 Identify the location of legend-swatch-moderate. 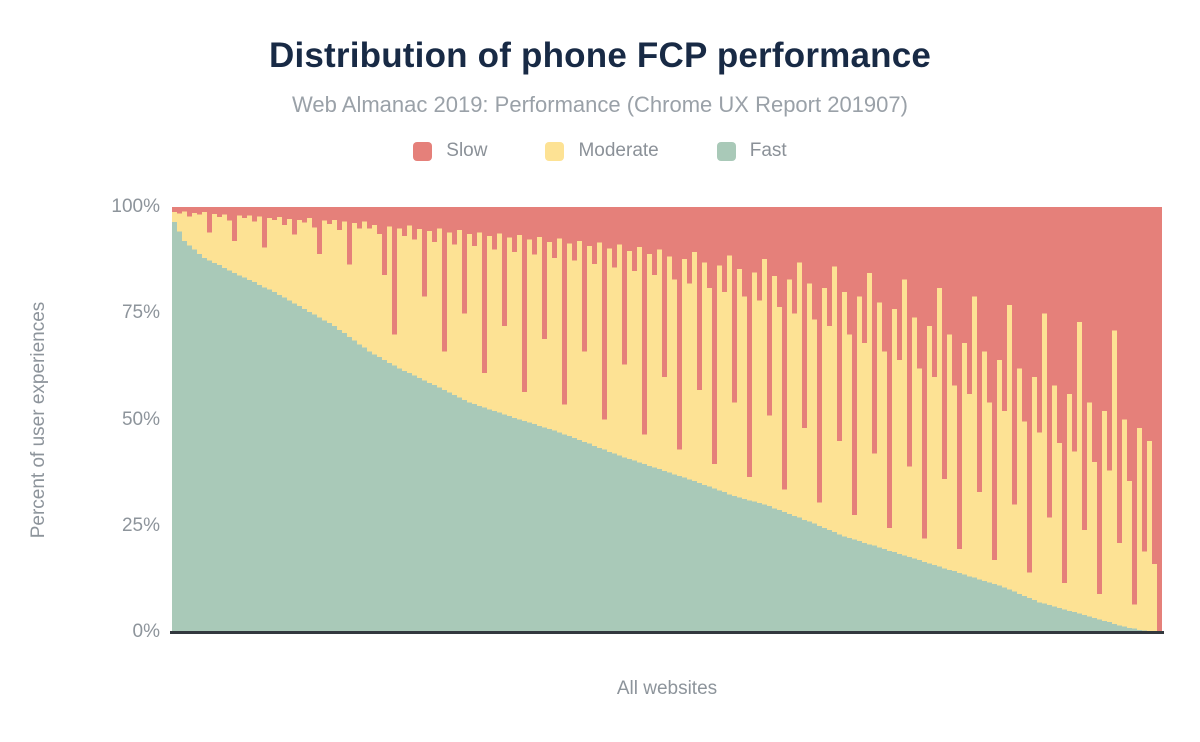
(555, 151).